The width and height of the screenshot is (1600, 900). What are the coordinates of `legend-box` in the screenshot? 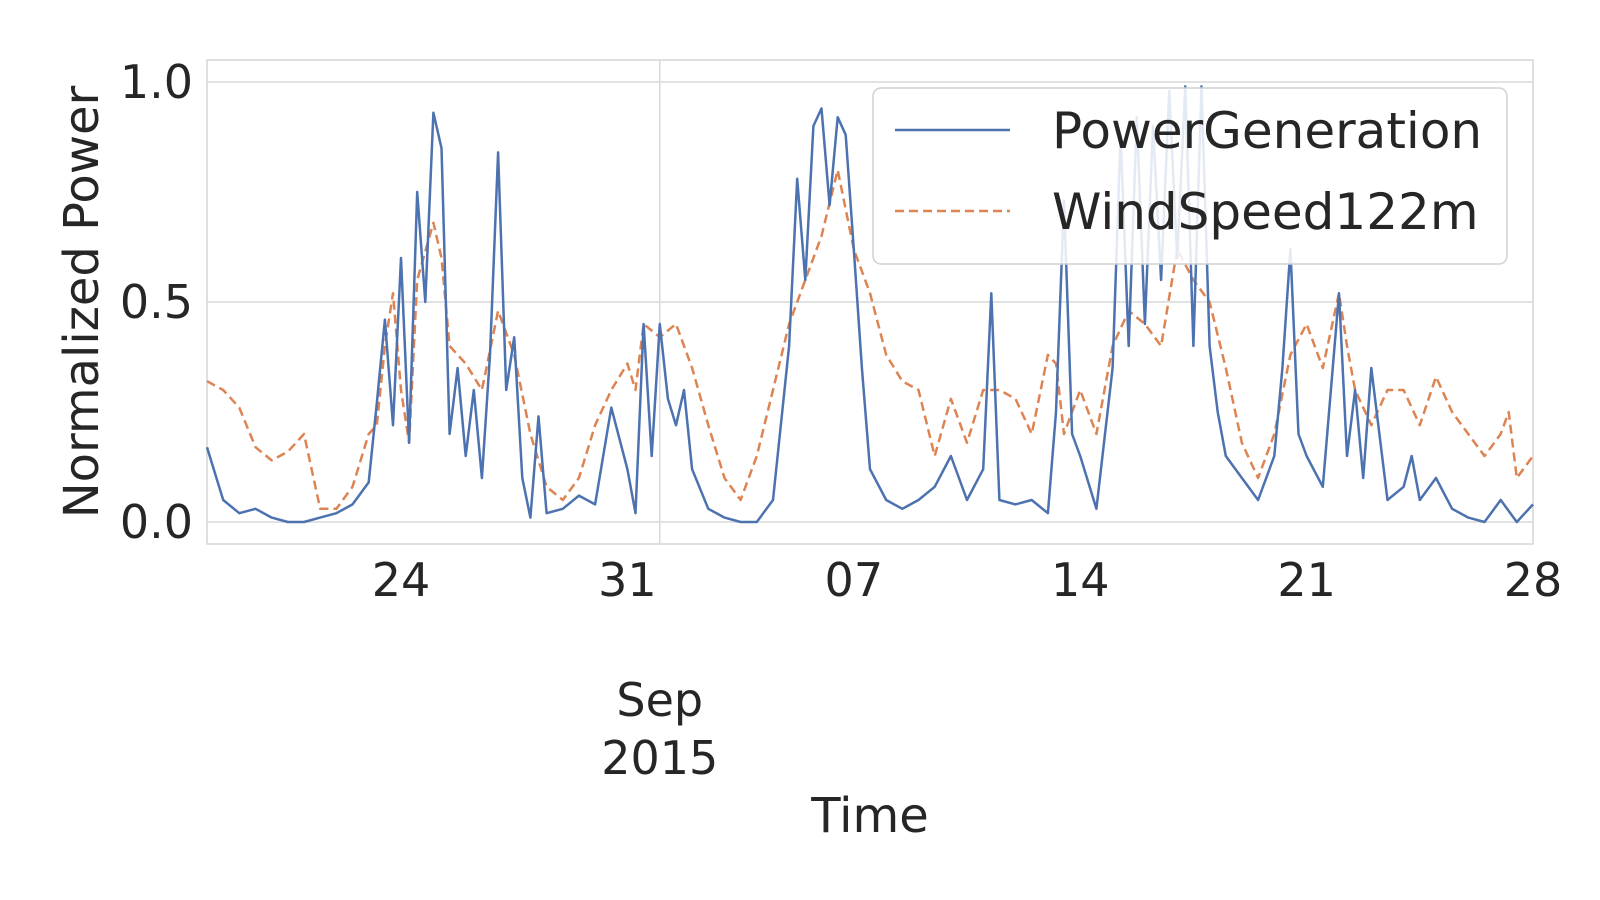 It's located at (1190, 176).